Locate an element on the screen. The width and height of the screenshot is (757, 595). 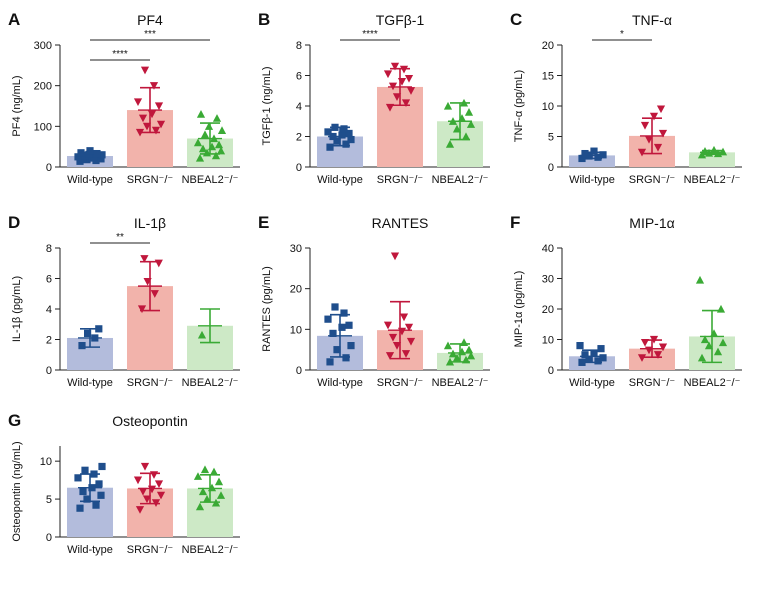
chart-title: TGFβ-1 is located at coordinates (400, 20).